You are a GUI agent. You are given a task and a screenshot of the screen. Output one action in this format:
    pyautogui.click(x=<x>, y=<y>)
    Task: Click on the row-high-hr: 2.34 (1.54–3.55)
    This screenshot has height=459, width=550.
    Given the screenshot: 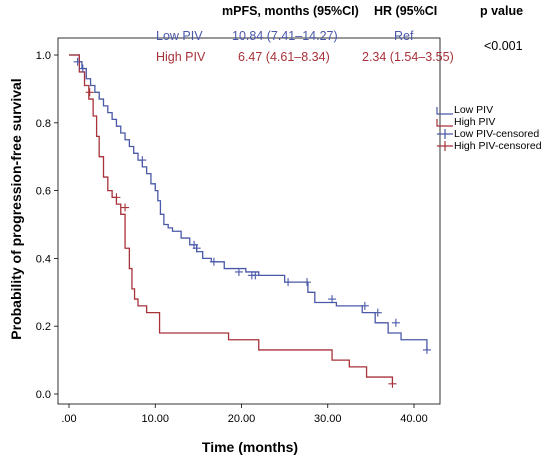 What is the action you would take?
    pyautogui.click(x=408, y=57)
    